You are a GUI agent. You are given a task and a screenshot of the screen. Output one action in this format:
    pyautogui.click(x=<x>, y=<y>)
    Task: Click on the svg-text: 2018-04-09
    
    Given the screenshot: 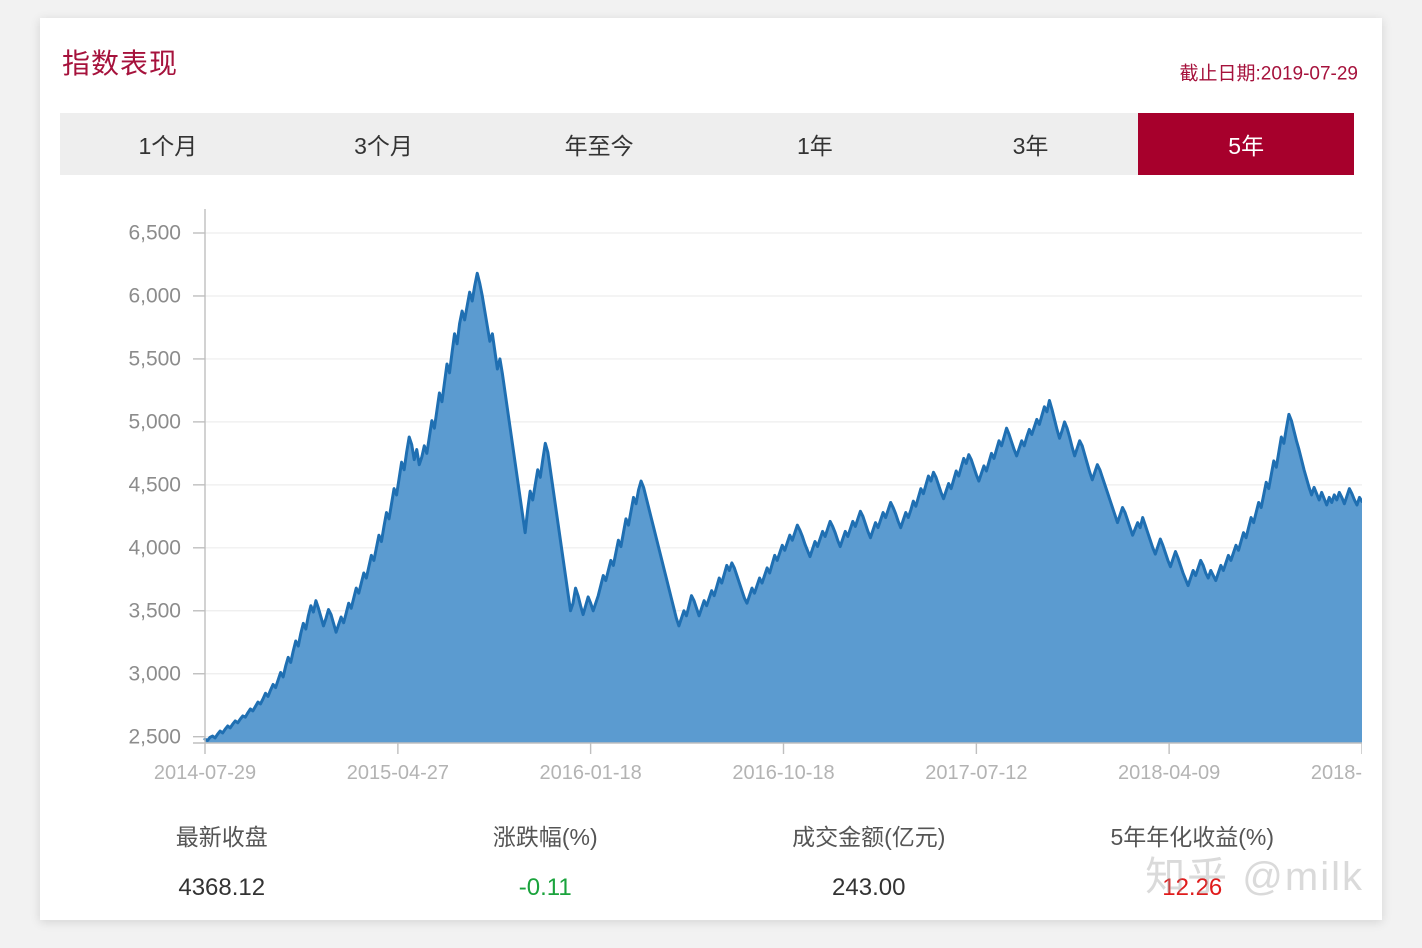 What is the action you would take?
    pyautogui.click(x=1169, y=773)
    